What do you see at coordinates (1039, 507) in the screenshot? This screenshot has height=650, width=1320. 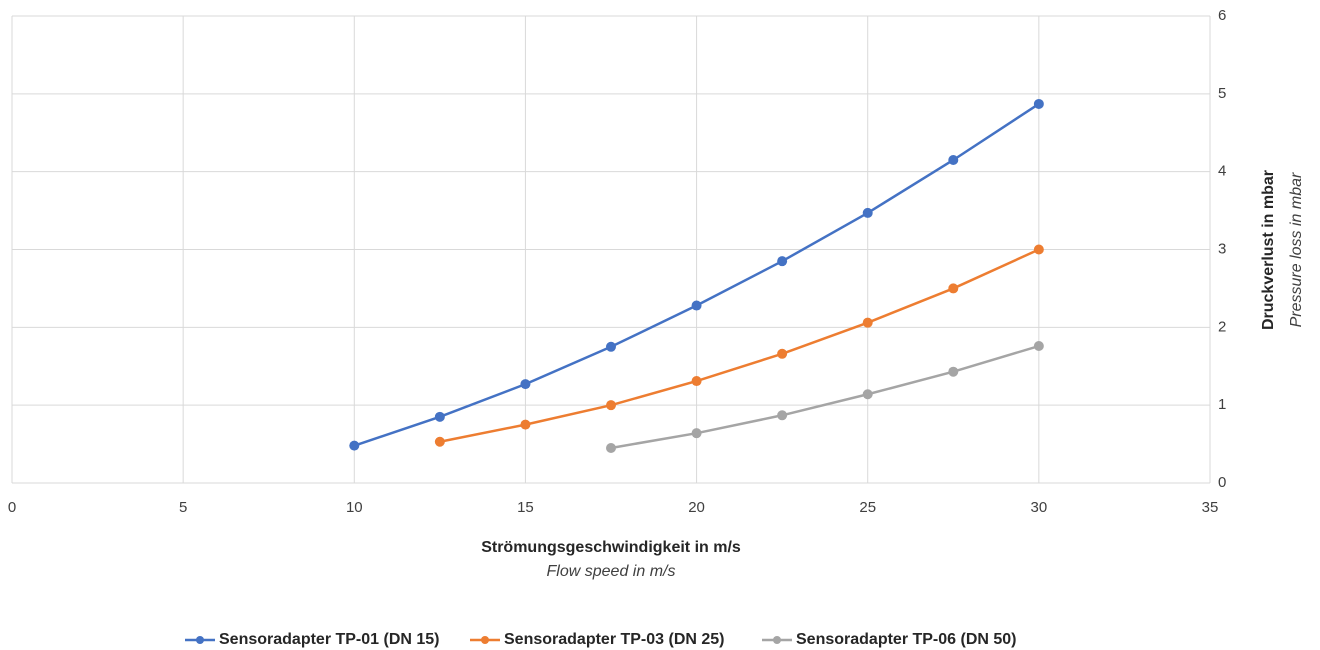 I see `x-tick-label: 30` at bounding box center [1039, 507].